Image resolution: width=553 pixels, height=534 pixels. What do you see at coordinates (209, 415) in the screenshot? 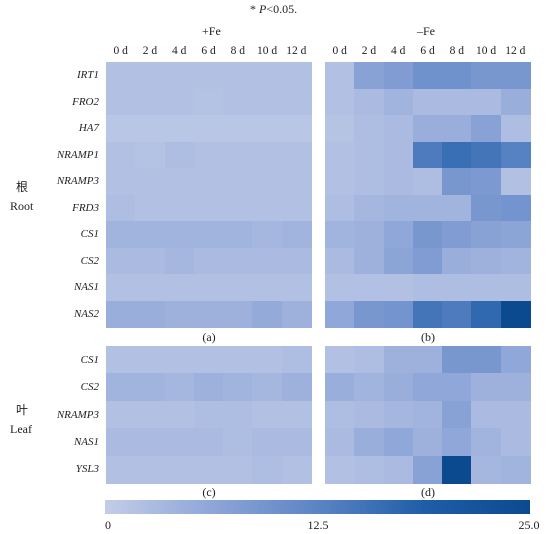
I see `heatmap-leaf-plus-fe` at bounding box center [209, 415].